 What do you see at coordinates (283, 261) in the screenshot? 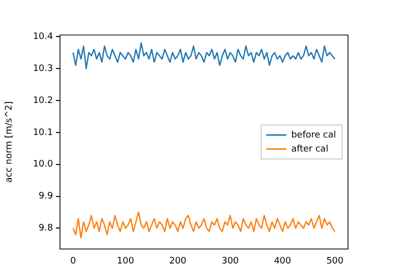
I see `x-tick-label: 400` at bounding box center [283, 261].